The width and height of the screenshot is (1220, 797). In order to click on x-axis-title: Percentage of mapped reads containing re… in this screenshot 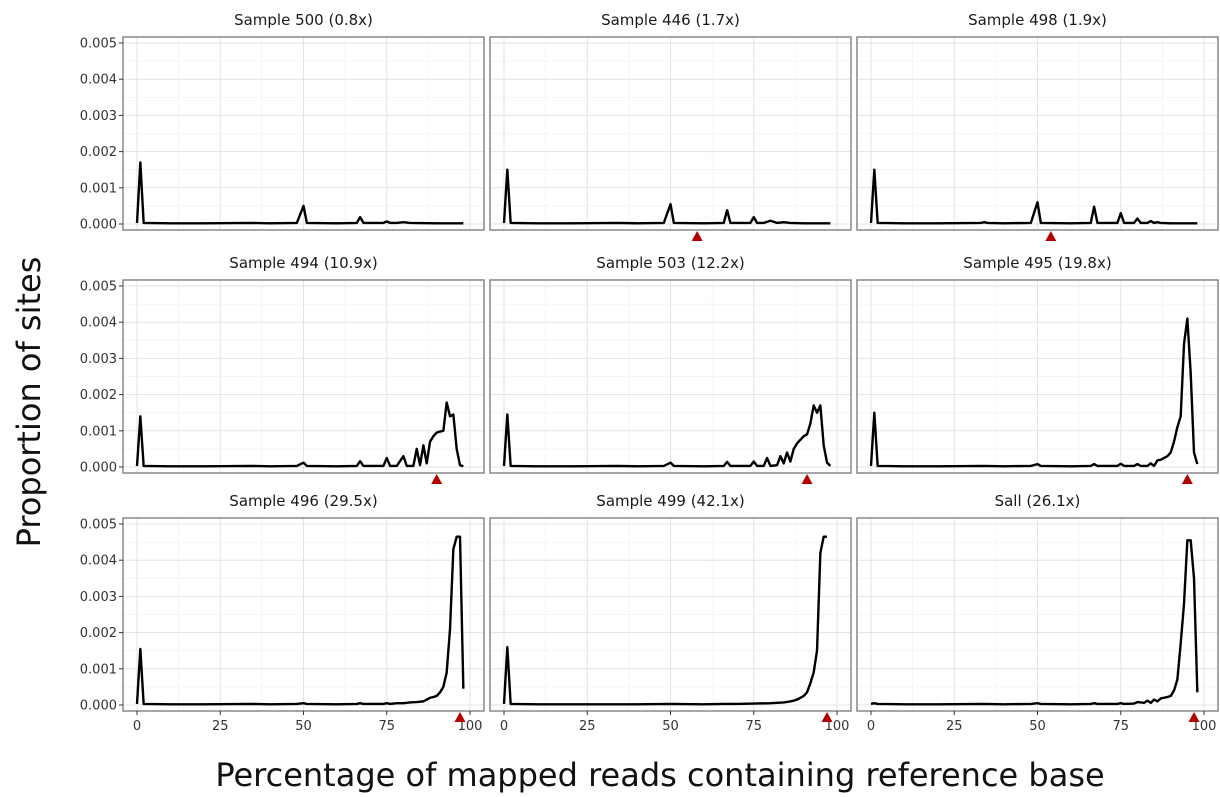, I will do `click(659, 775)`.